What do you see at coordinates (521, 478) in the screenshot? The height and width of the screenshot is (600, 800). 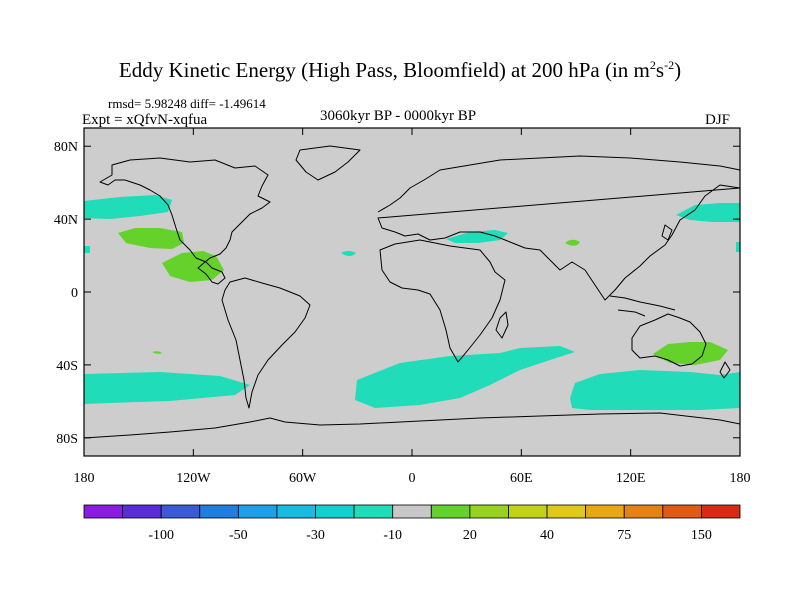 I see `x-tick-label: 60E` at bounding box center [521, 478].